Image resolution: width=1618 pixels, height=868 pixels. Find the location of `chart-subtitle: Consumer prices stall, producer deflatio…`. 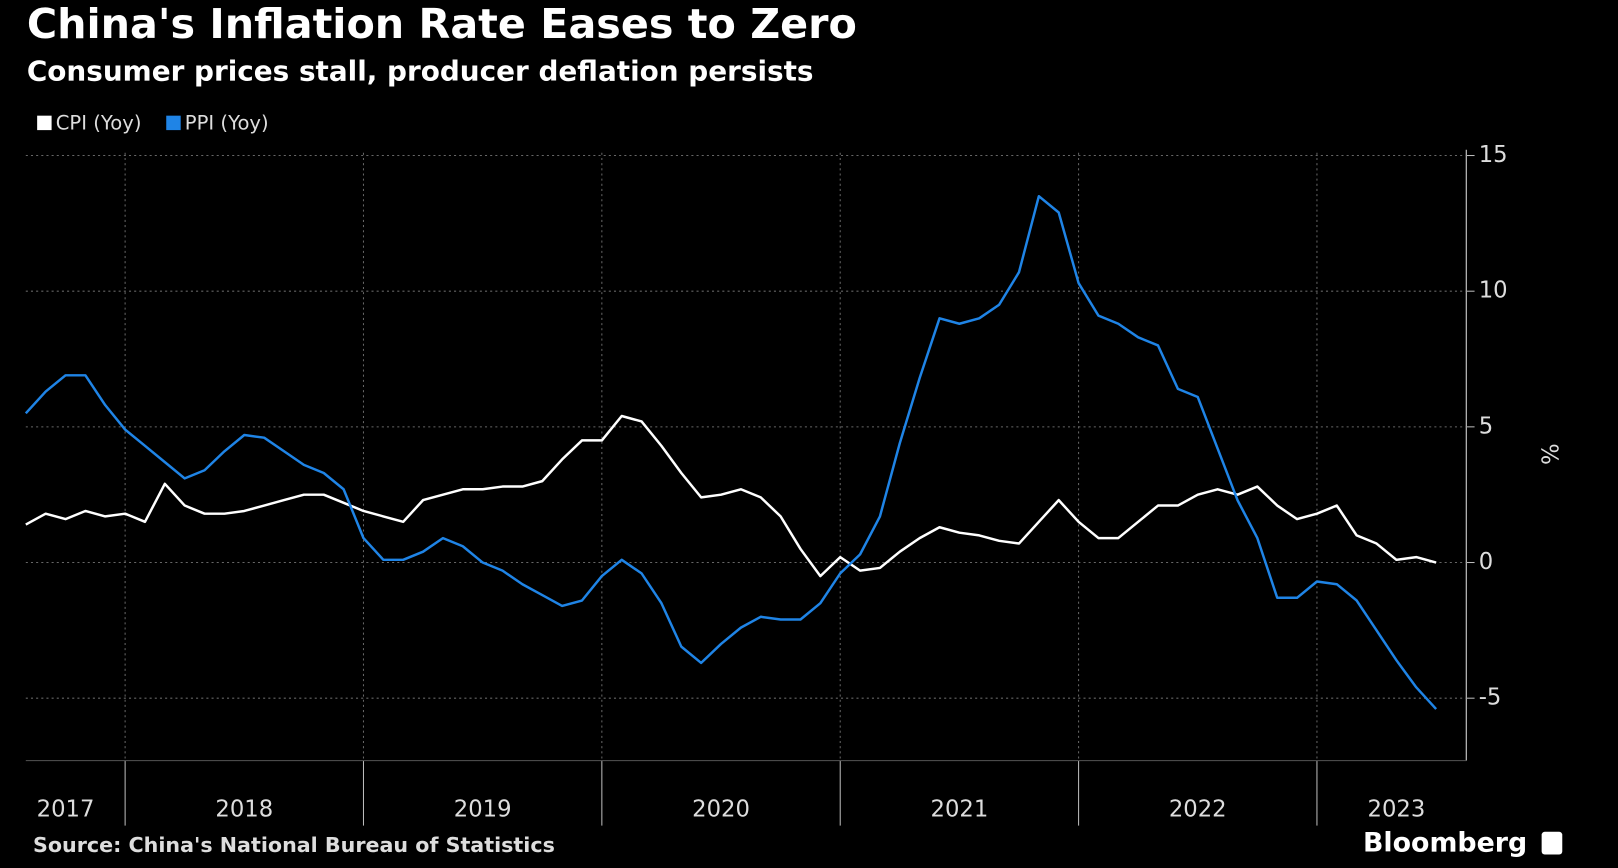

chart-subtitle: Consumer prices stall, producer deflatio… is located at coordinates (420, 70).